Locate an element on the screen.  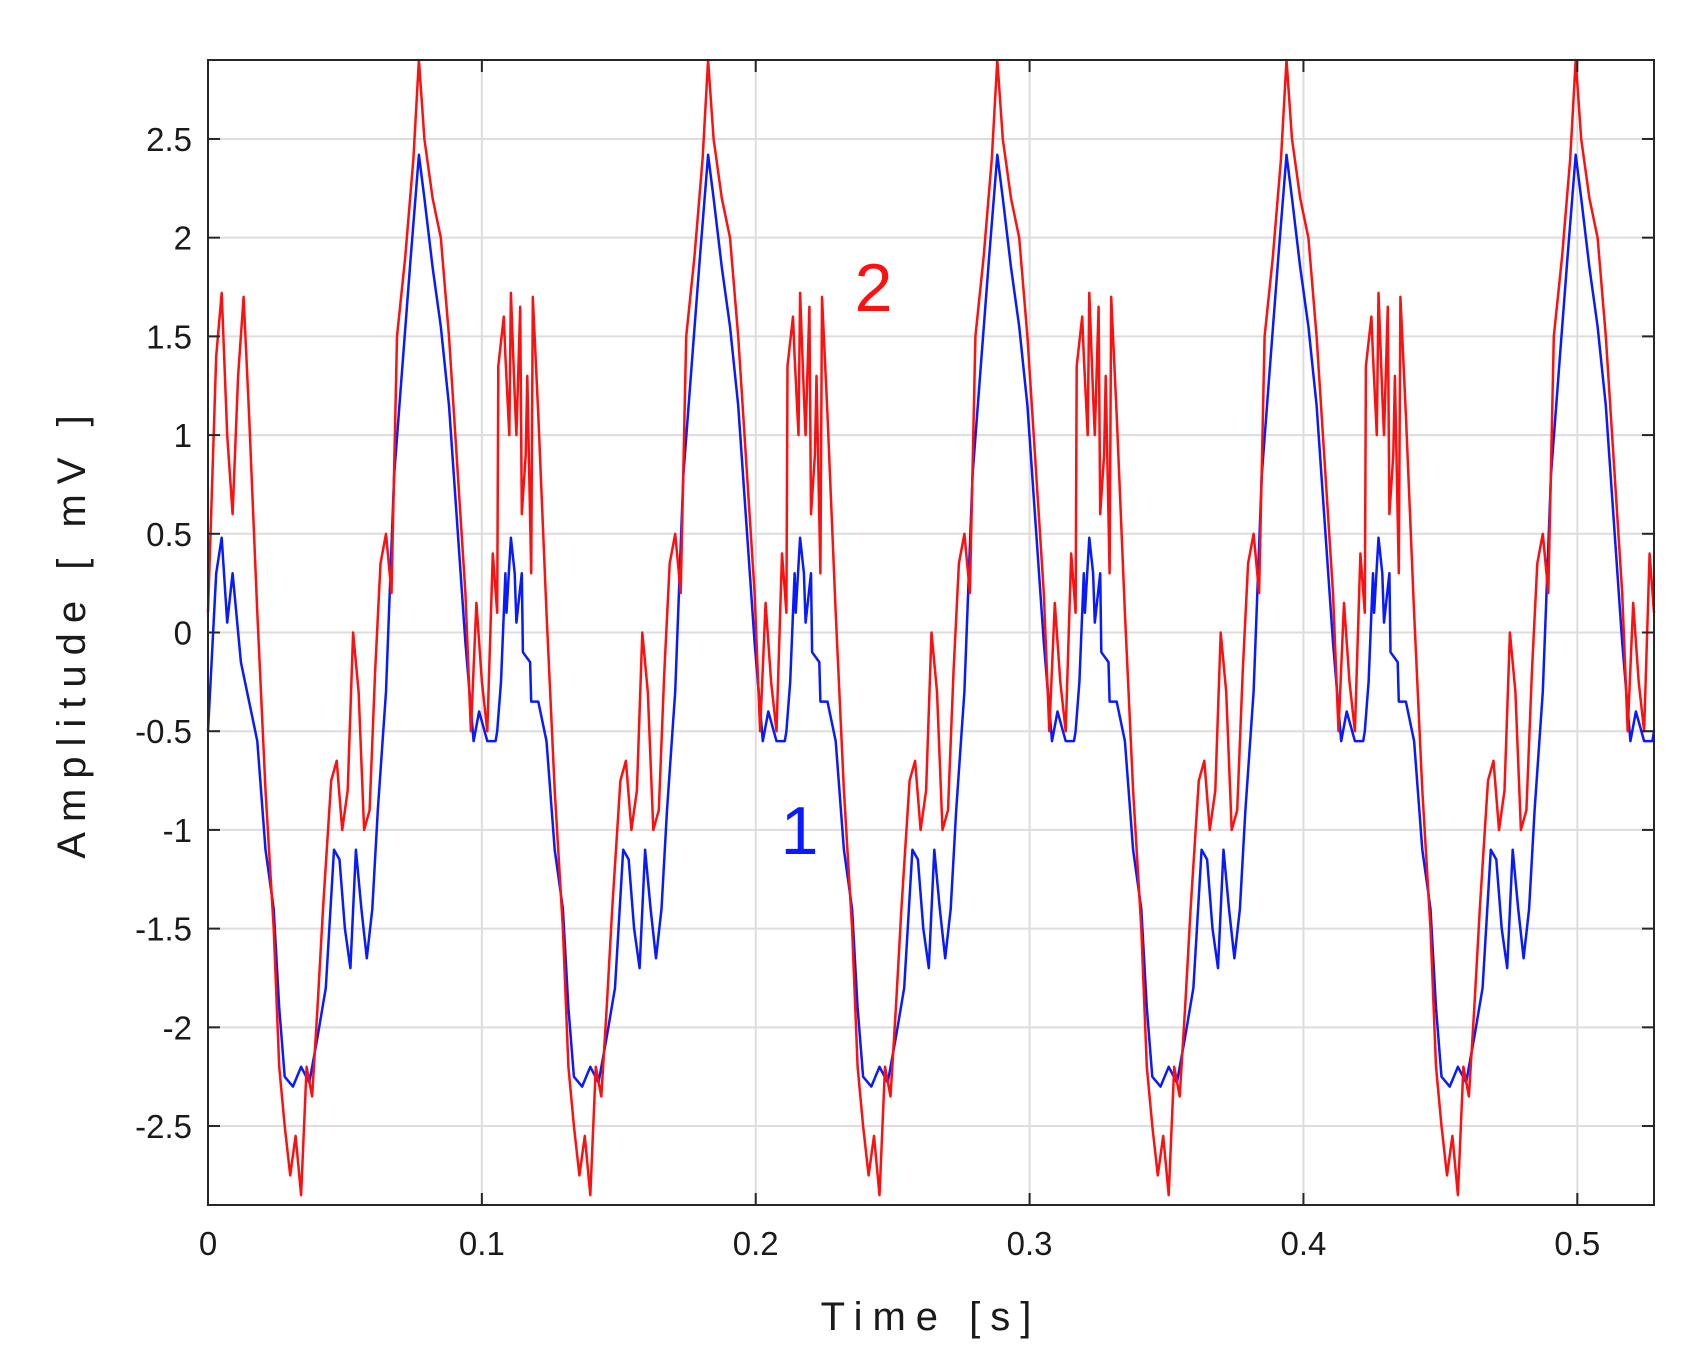
series-annotations: 12 is located at coordinates (837, 559).